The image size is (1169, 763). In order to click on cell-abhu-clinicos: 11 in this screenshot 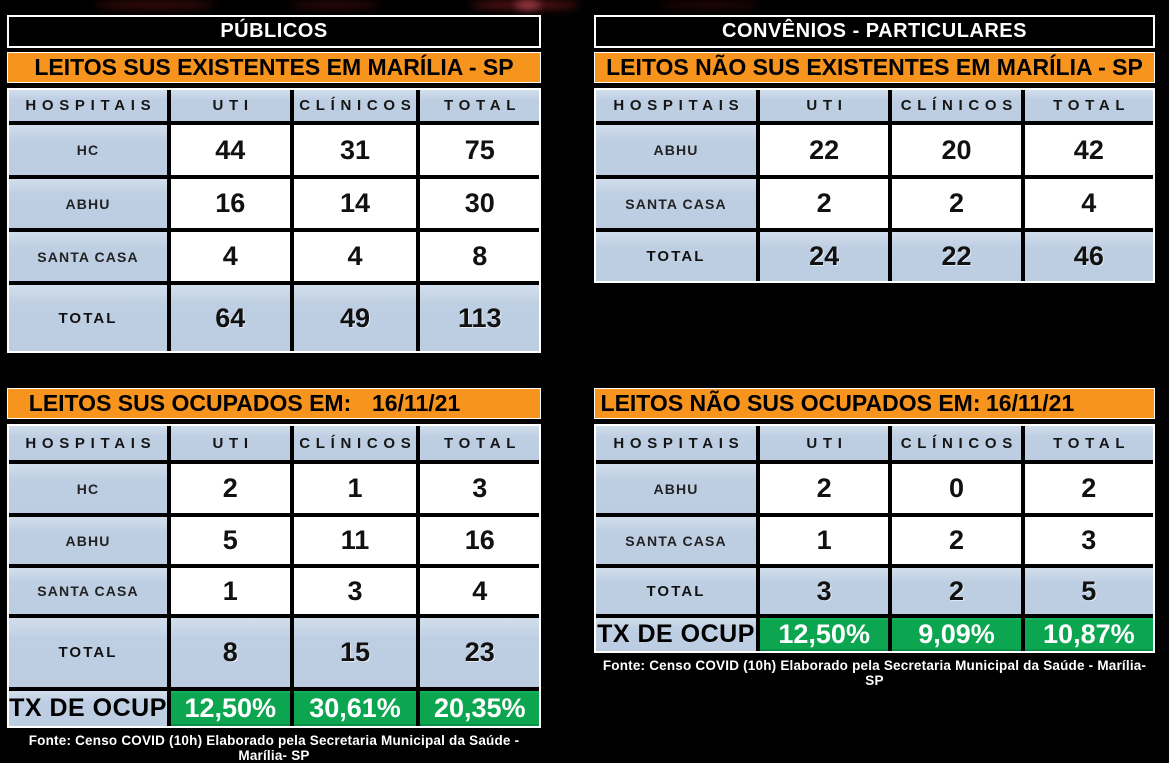, I will do `click(355, 540)`.